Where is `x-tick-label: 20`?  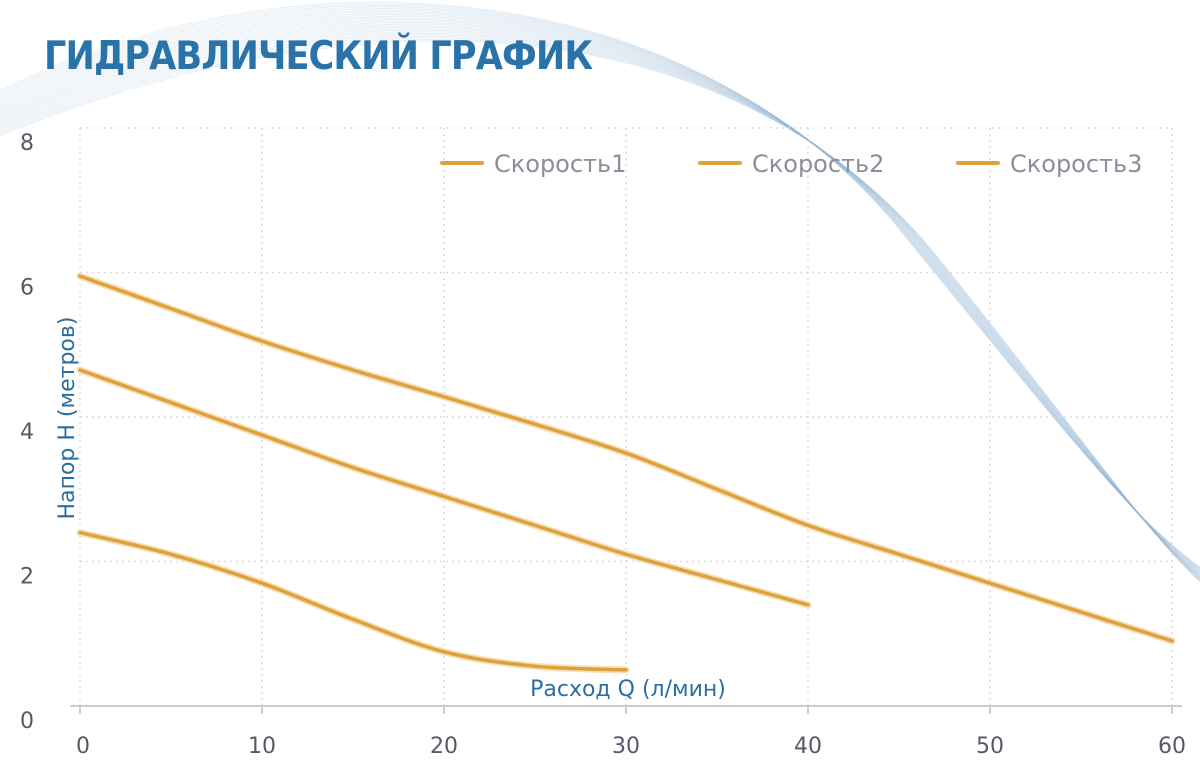
x-tick-label: 20 is located at coordinates (444, 746).